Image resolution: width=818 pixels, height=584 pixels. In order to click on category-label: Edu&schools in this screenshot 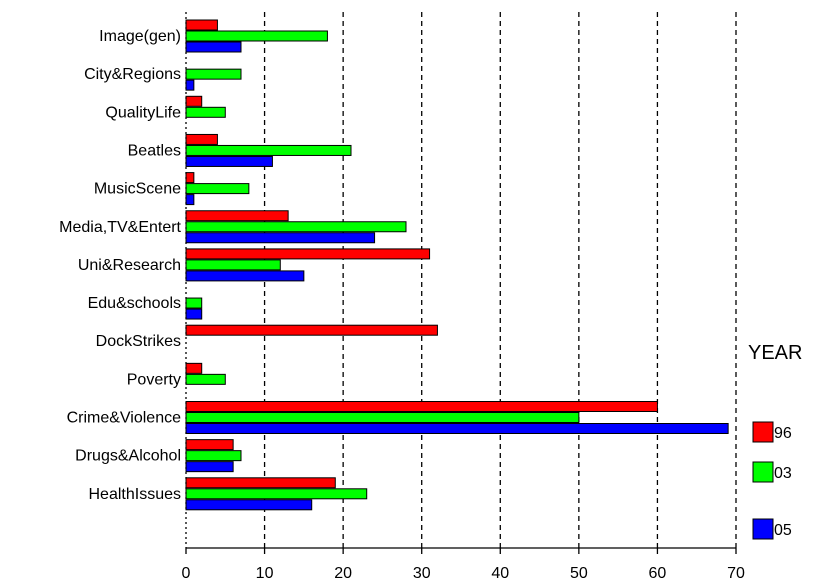, I will do `click(134, 303)`.